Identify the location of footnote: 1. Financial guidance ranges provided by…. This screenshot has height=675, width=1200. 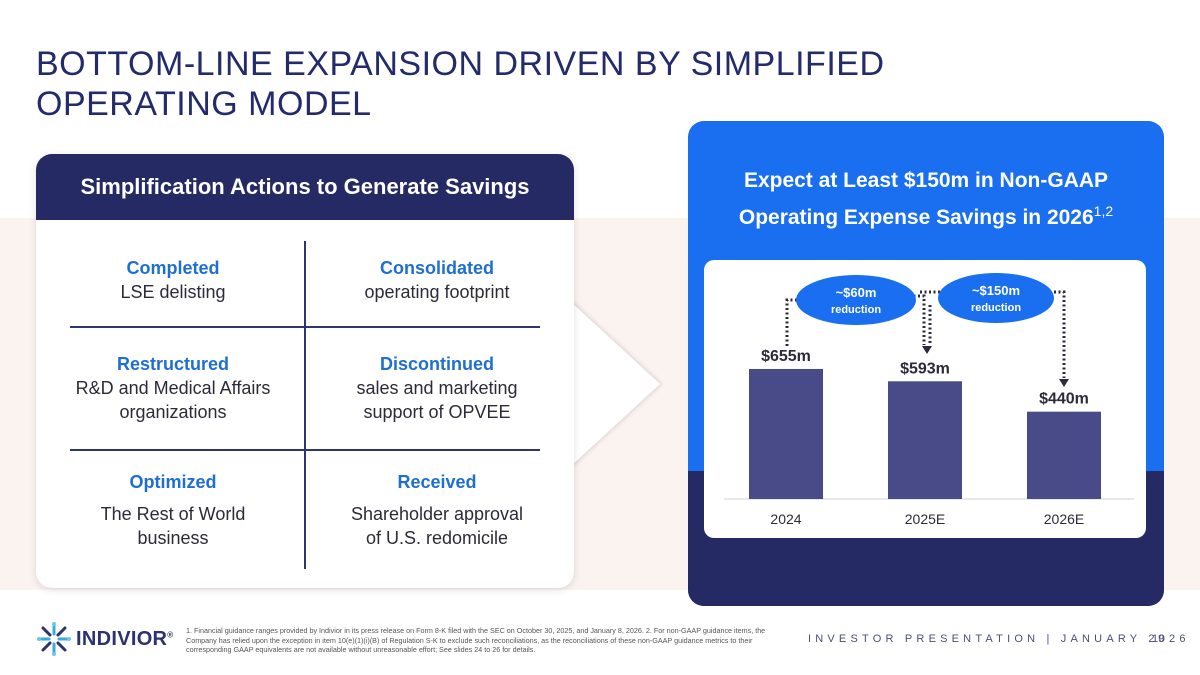
(476, 640).